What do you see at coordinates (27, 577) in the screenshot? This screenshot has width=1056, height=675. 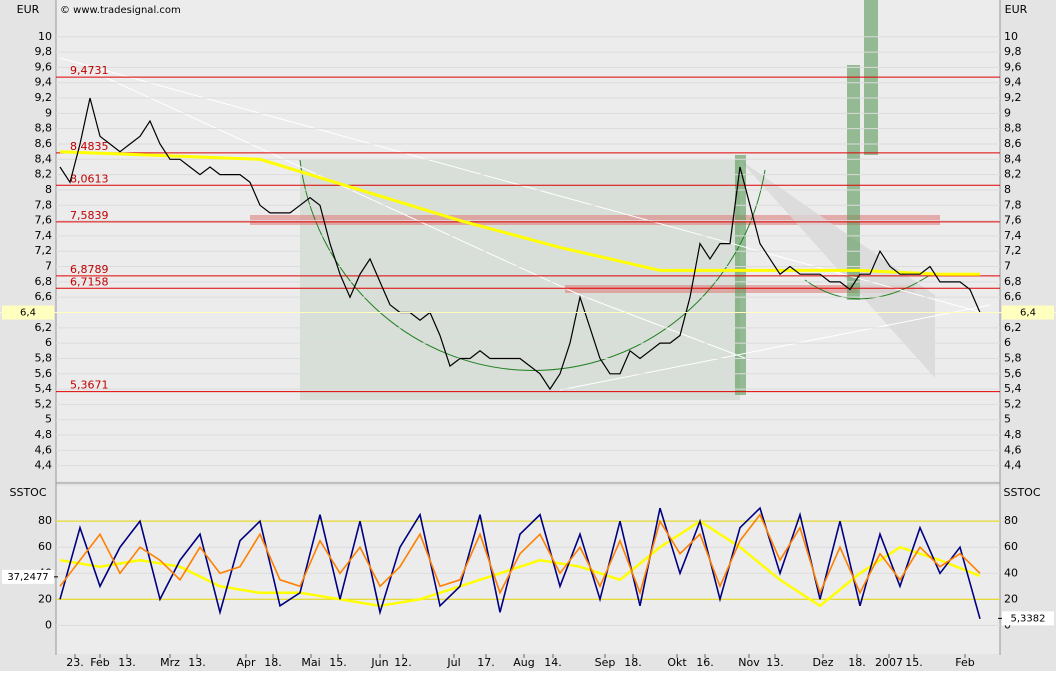 I see `price-tag-label: 37,2477` at bounding box center [27, 577].